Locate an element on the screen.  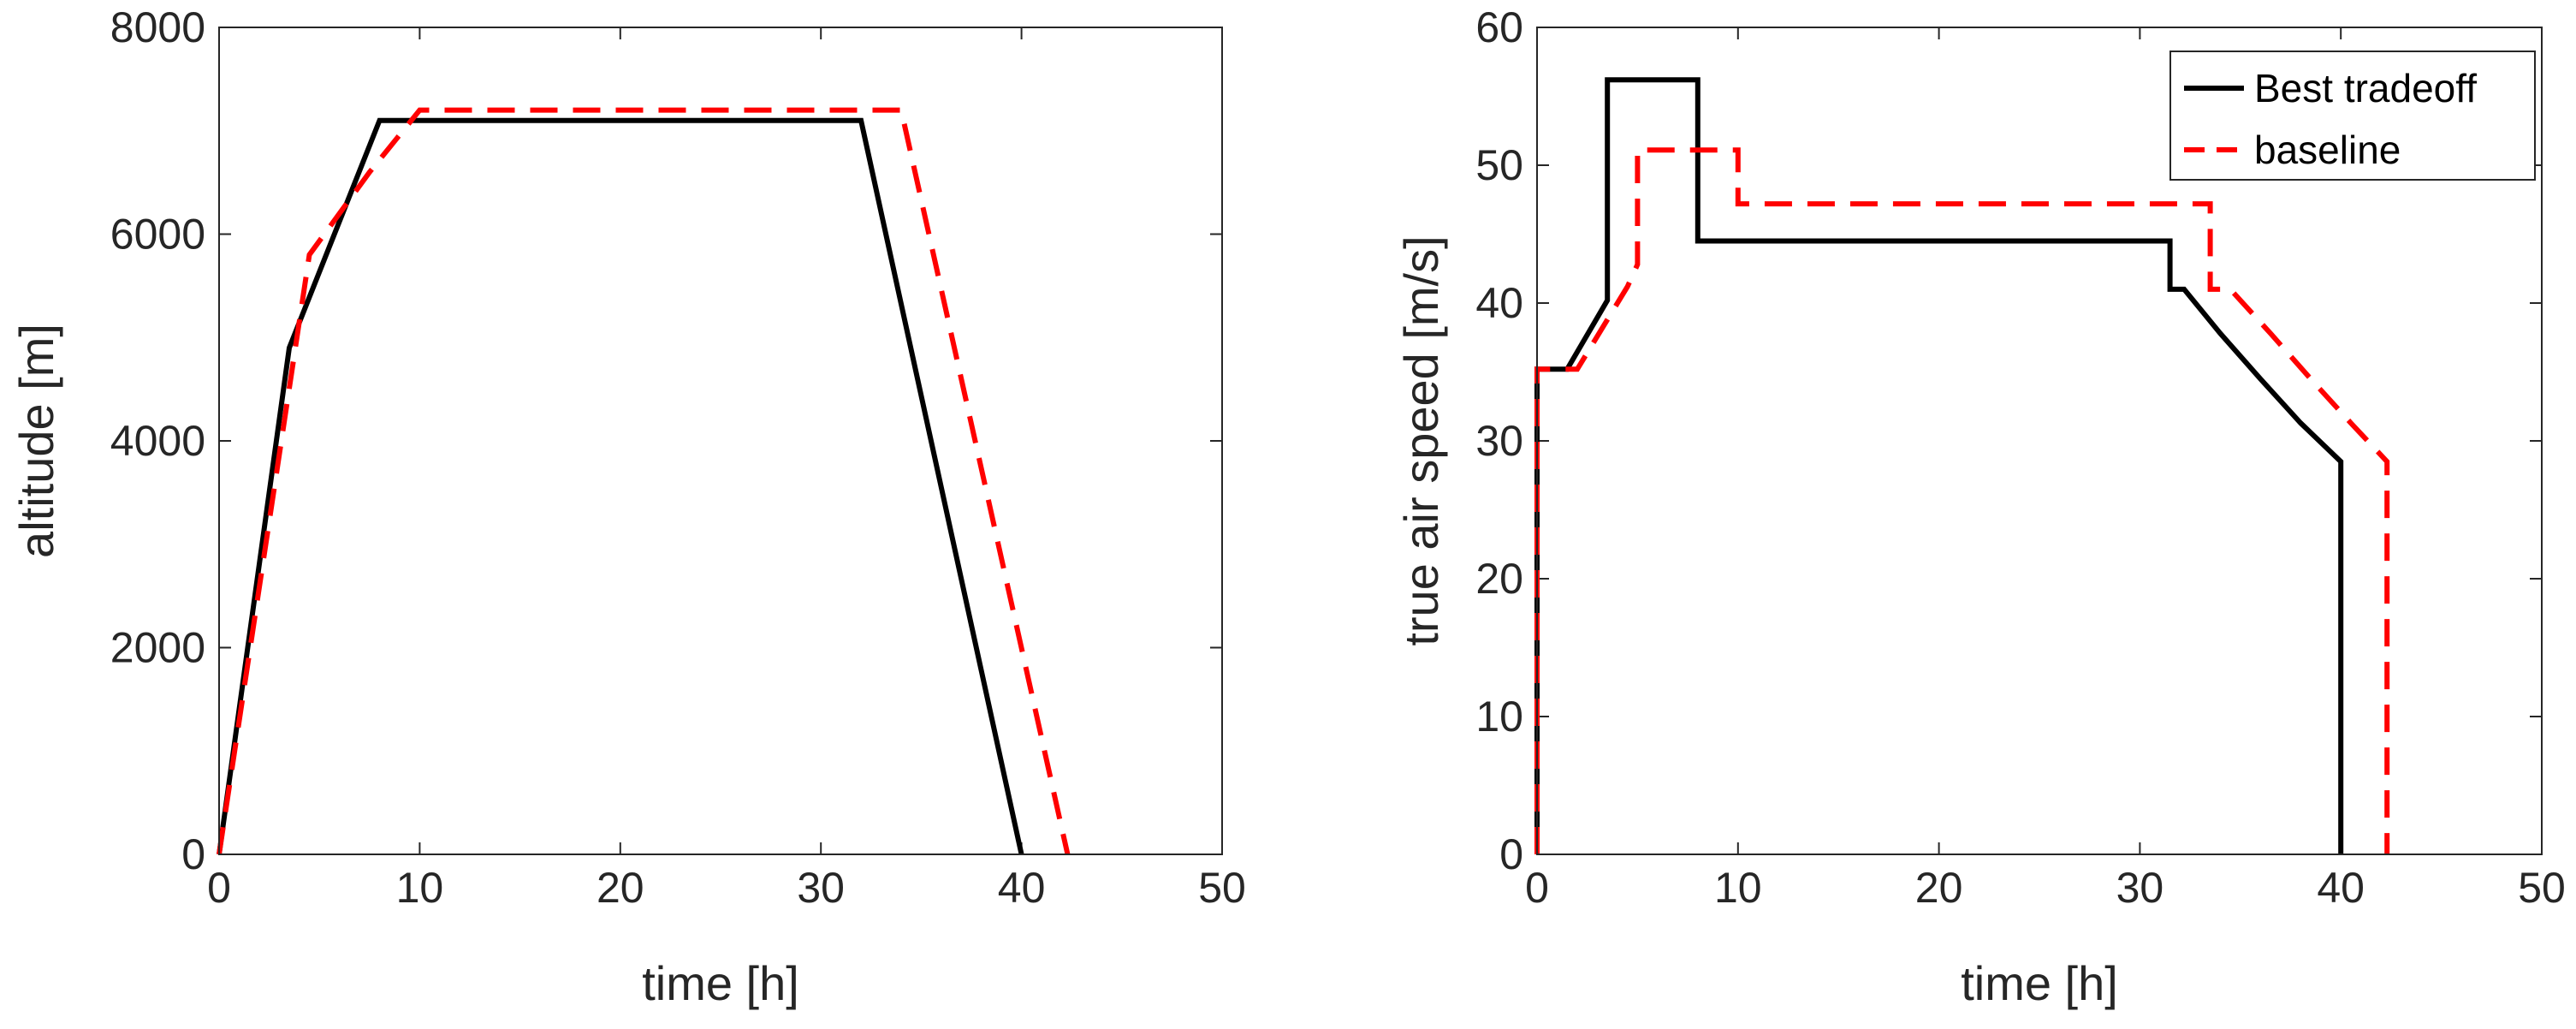
y-tick-label: 8000 is located at coordinates (157, 27).